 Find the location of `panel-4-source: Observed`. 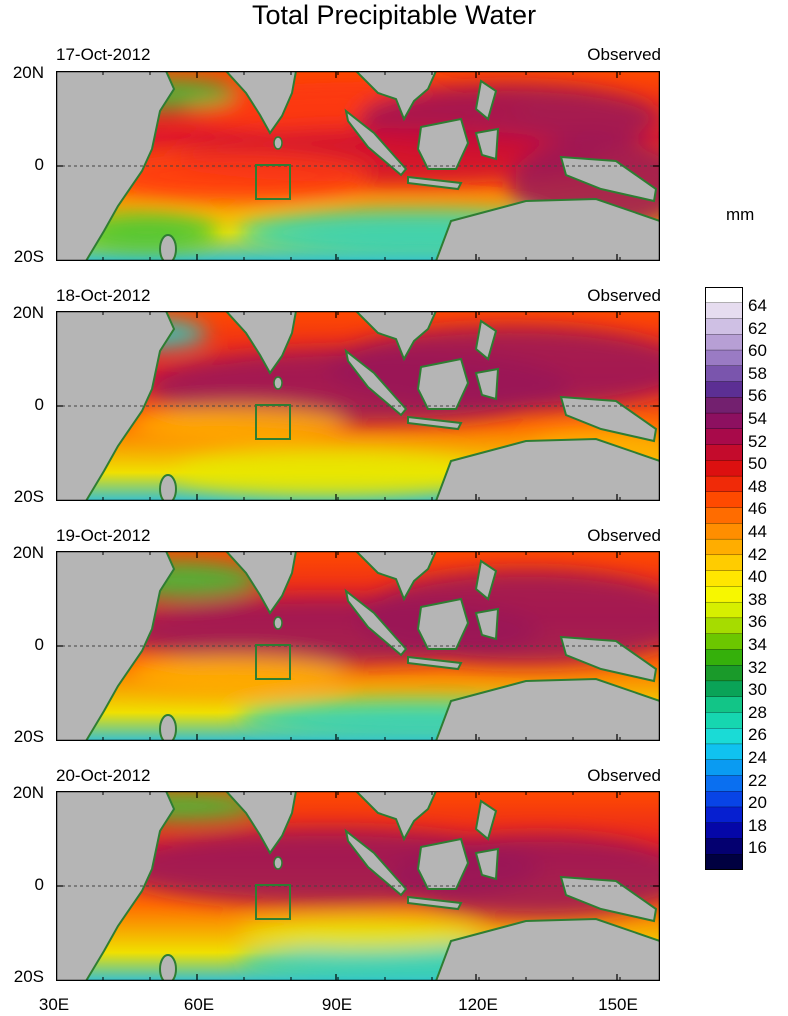

panel-4-source: Observed is located at coordinates (624, 775).